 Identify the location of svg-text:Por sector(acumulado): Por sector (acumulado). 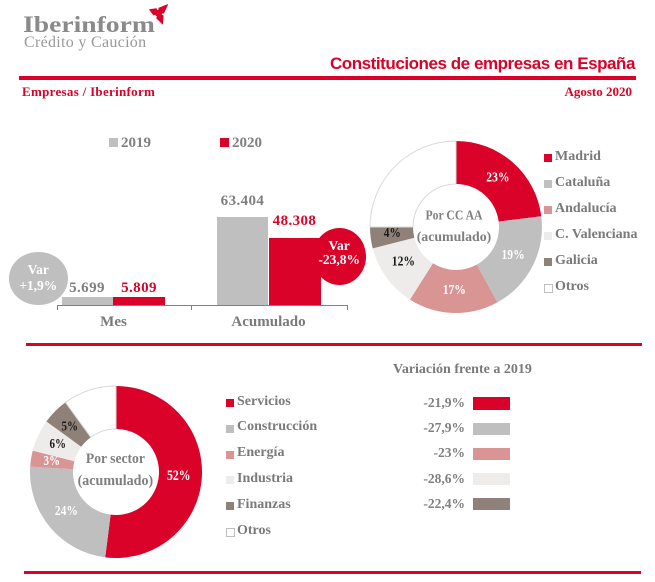
(115, 470).